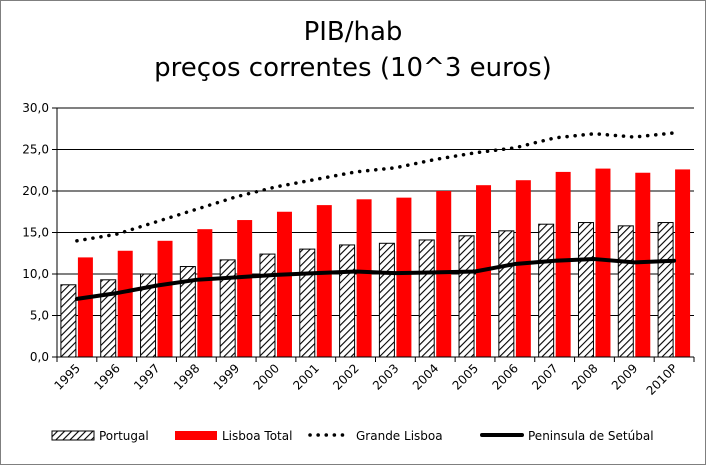 This screenshot has width=706, height=465. What do you see at coordinates (353, 68) in the screenshot?
I see `chart-title-line2: preços correntes (10^3 euros)` at bounding box center [353, 68].